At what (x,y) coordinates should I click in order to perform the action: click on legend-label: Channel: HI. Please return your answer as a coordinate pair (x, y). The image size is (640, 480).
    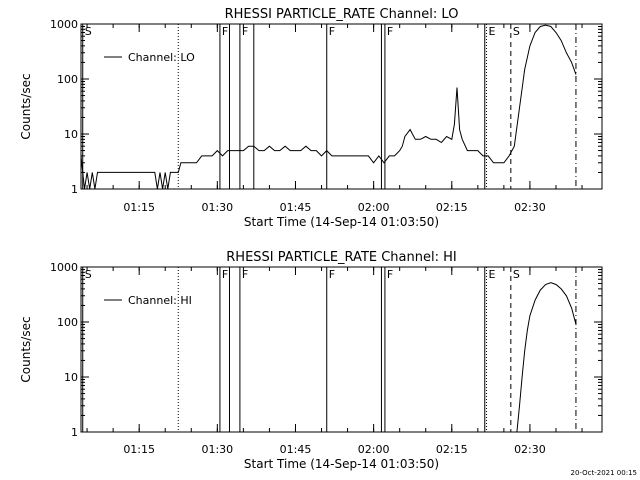
    Looking at the image, I should click on (160, 300).